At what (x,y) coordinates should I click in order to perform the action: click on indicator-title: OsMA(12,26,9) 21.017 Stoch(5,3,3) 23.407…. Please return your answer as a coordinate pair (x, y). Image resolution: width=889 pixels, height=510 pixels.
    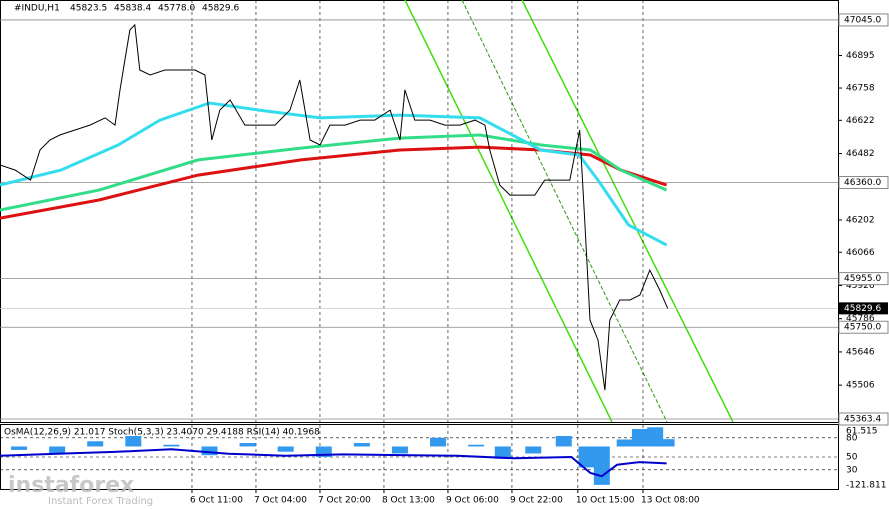
    Looking at the image, I should click on (162, 433).